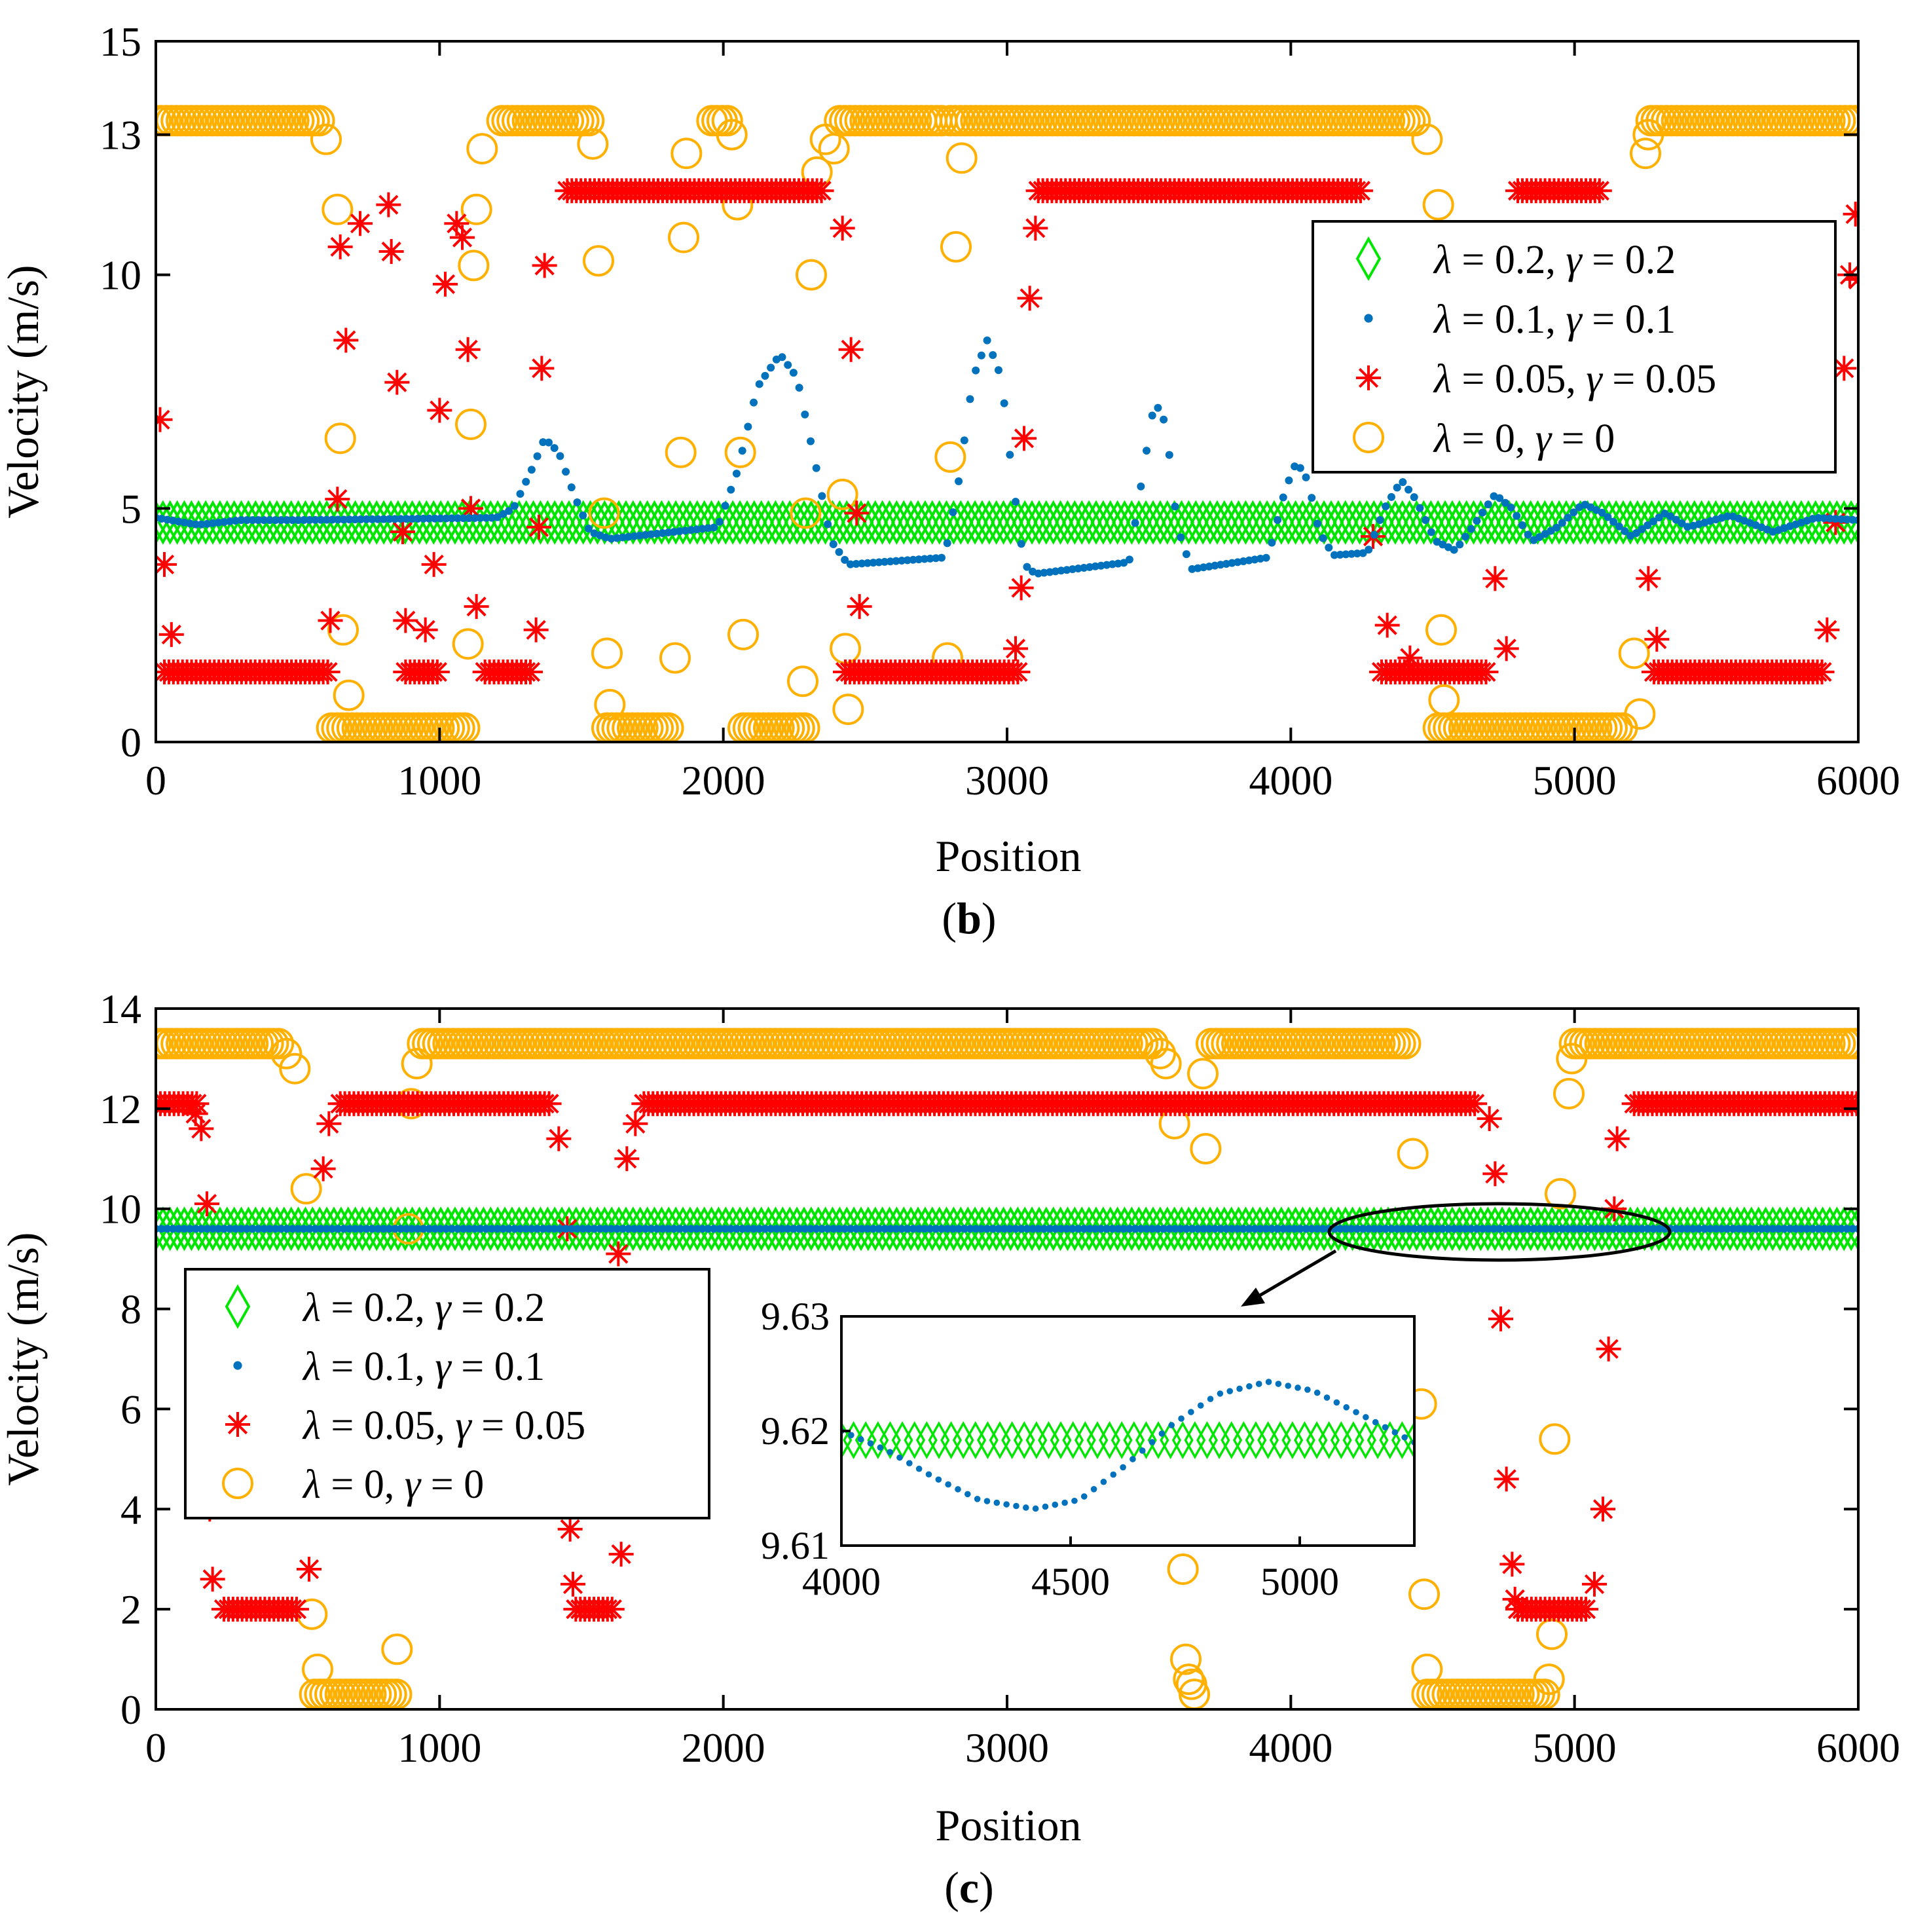 The image size is (1929, 1932). I want to click on legend-label-b-s0: λ = 0, γ = 0, so click(1524, 439).